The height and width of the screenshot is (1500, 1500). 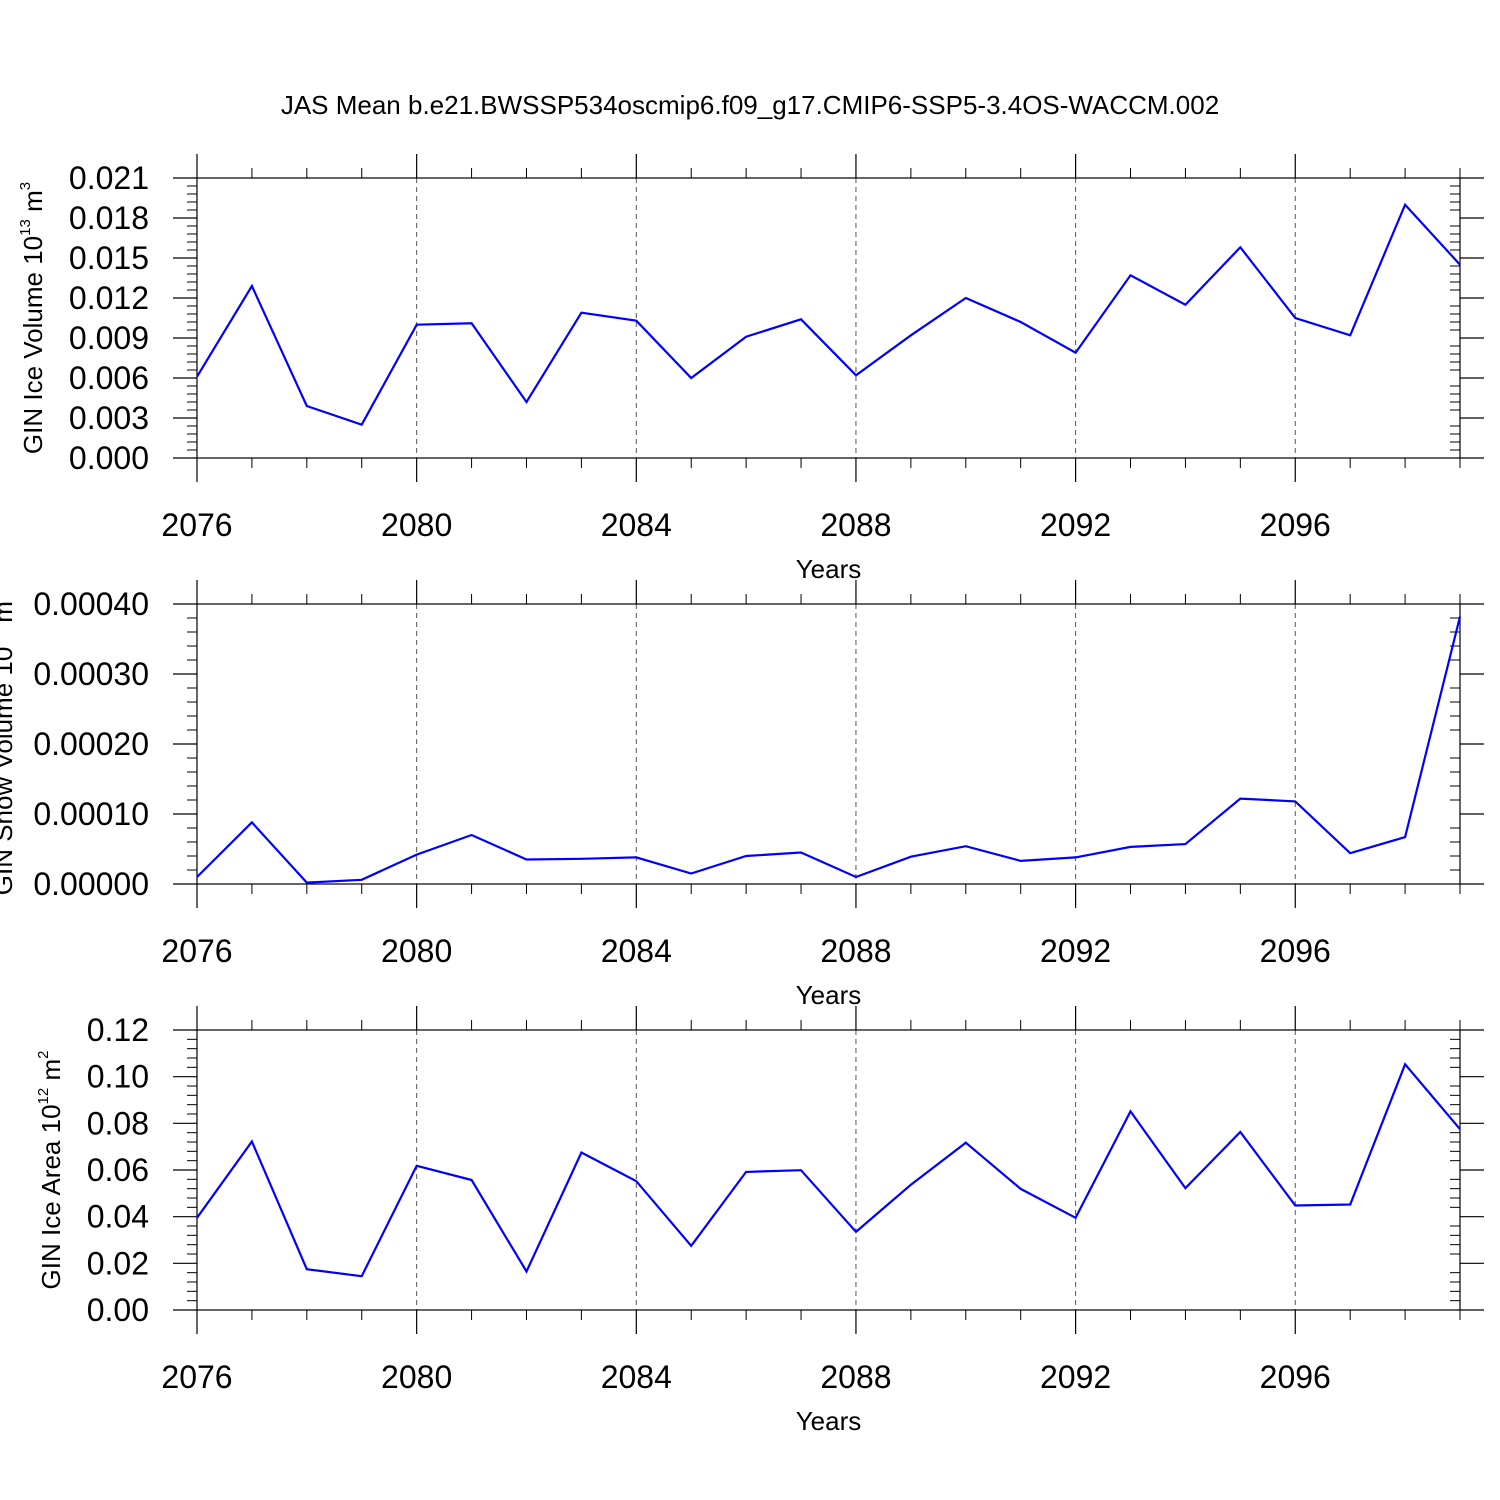 I want to click on y-tick-label: 0.00040, so click(x=91, y=604).